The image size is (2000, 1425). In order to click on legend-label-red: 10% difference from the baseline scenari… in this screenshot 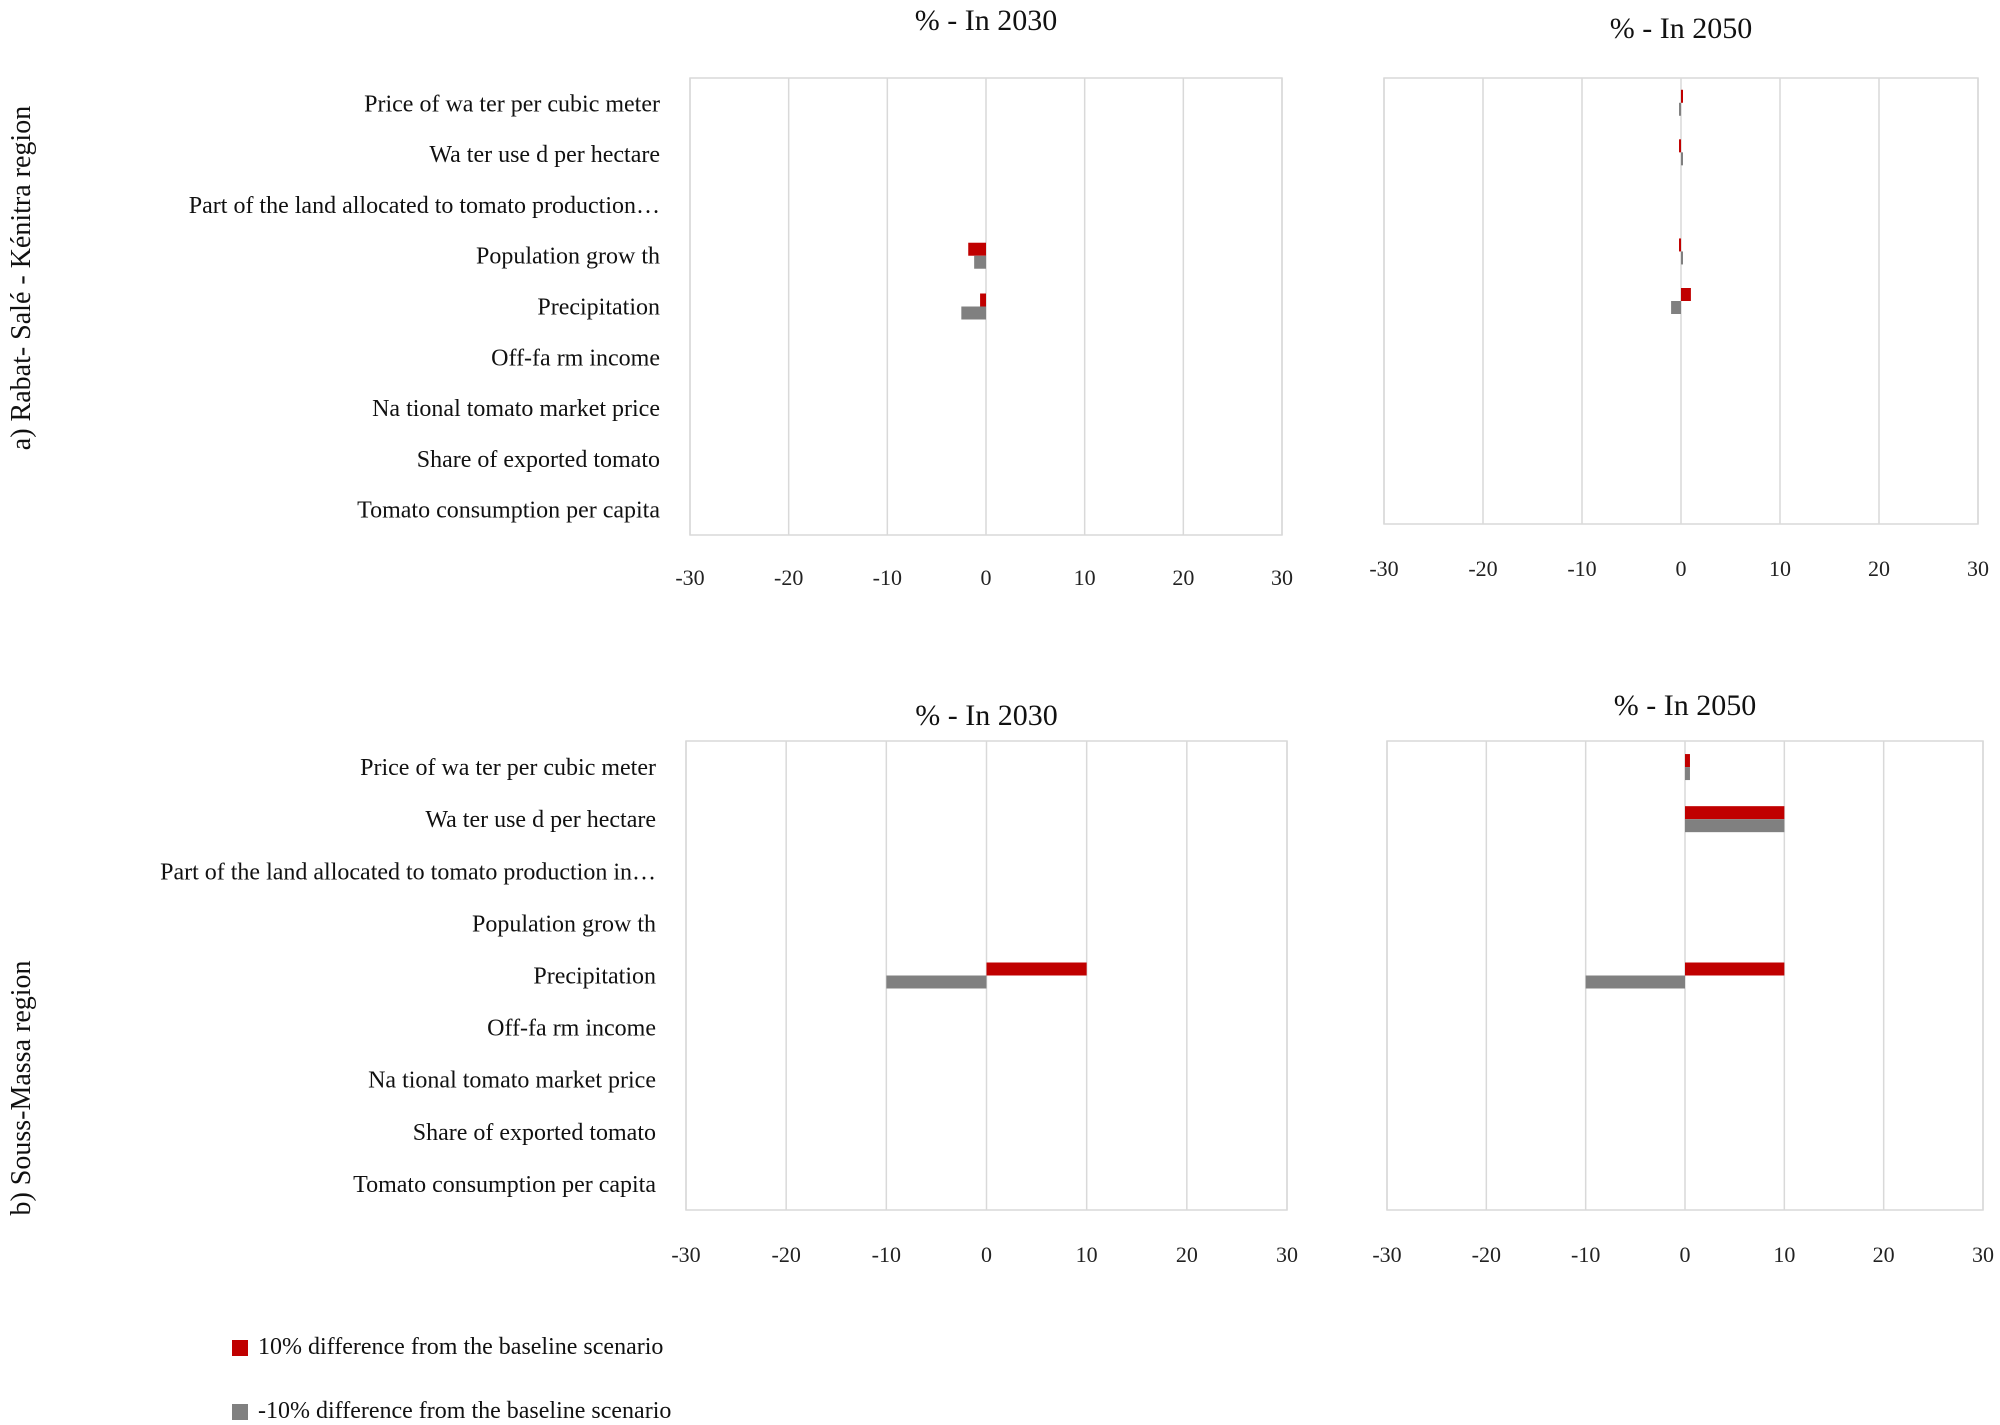, I will do `click(461, 1347)`.